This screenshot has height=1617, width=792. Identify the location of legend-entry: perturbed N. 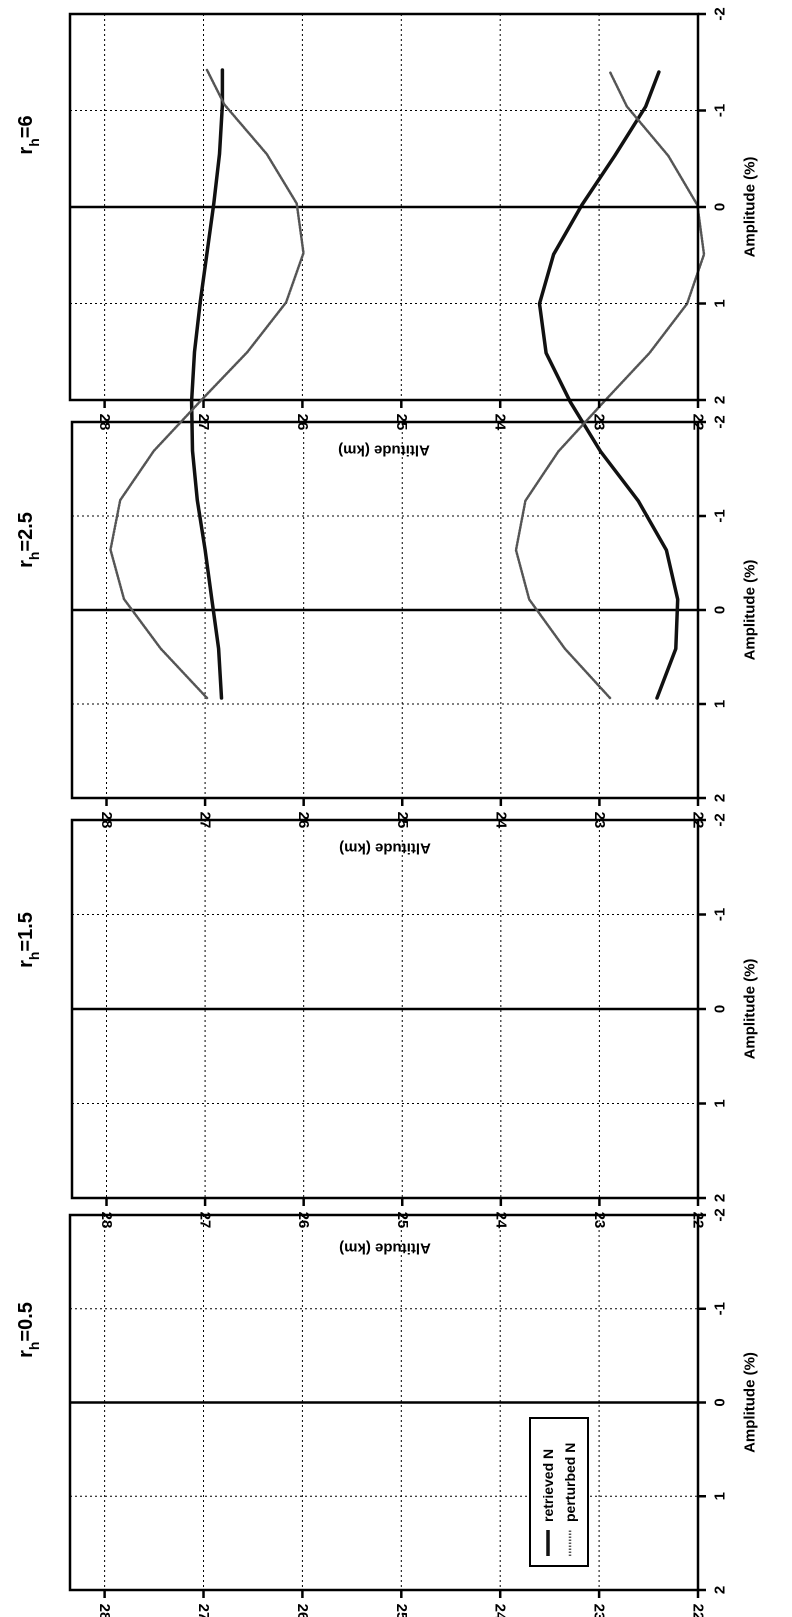
(570, 1482).